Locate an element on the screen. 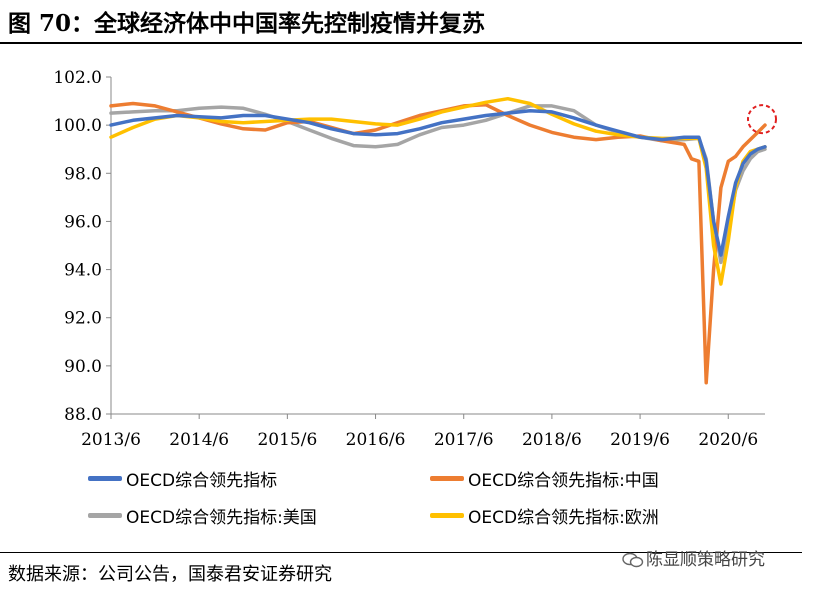 The height and width of the screenshot is (592, 816). y-tick-label-3: 94.0 is located at coordinates (83, 271).